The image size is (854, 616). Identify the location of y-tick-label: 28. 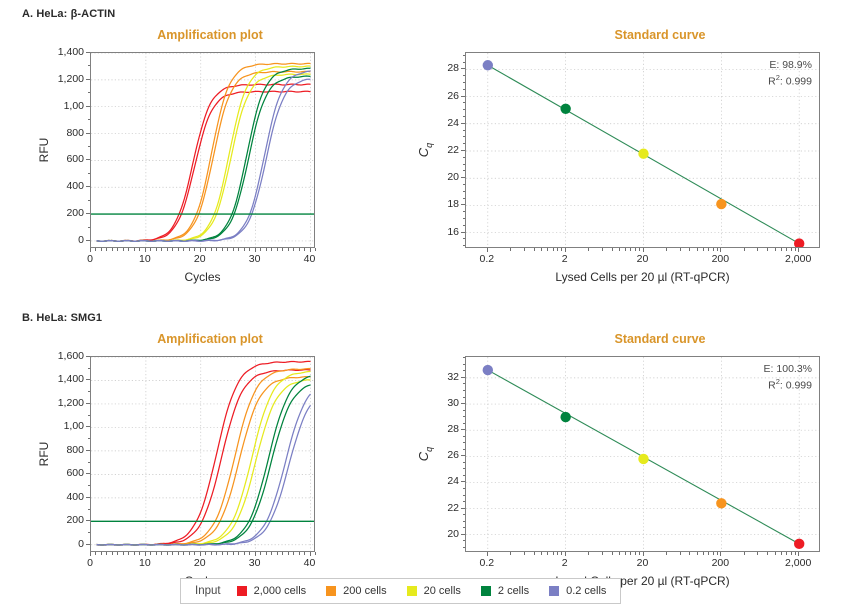
(453, 429).